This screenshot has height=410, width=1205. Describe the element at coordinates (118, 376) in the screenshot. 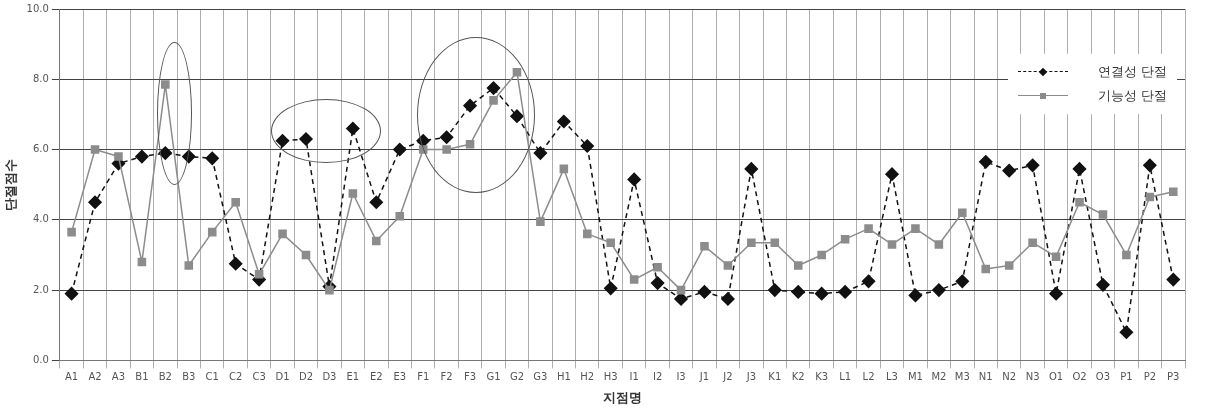

I see `x-tick-label: A3` at that location.